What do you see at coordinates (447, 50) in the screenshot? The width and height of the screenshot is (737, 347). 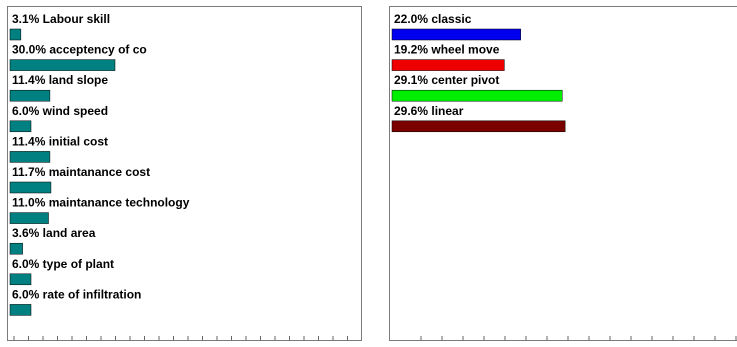 I see `bar-label: 19.2% wheel move` at bounding box center [447, 50].